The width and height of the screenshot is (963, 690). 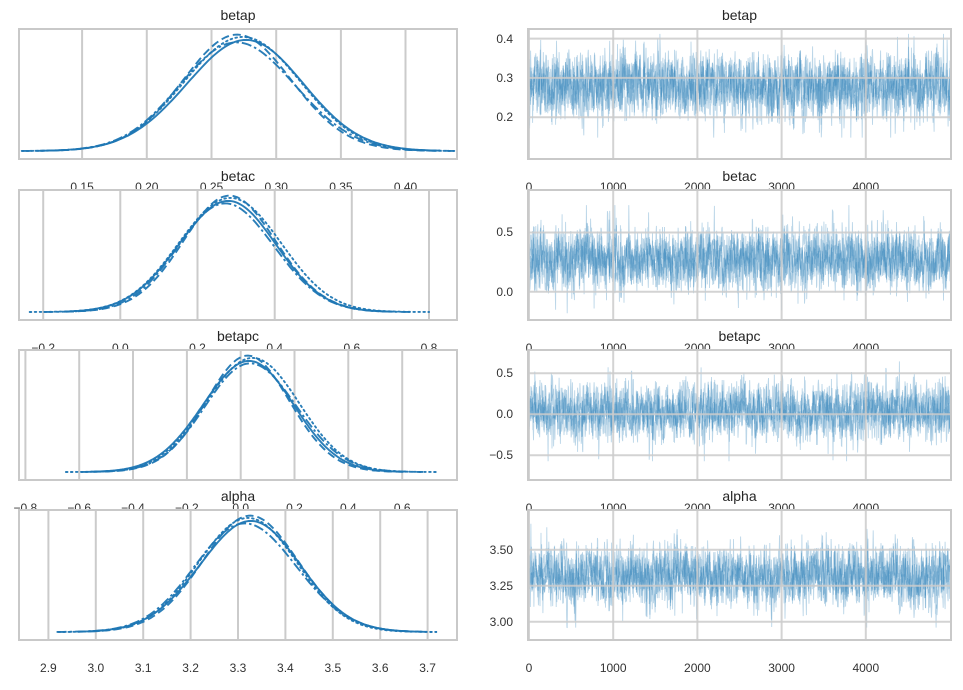 What do you see at coordinates (504, 38) in the screenshot?
I see `y-tick-label: 0.4` at bounding box center [504, 38].